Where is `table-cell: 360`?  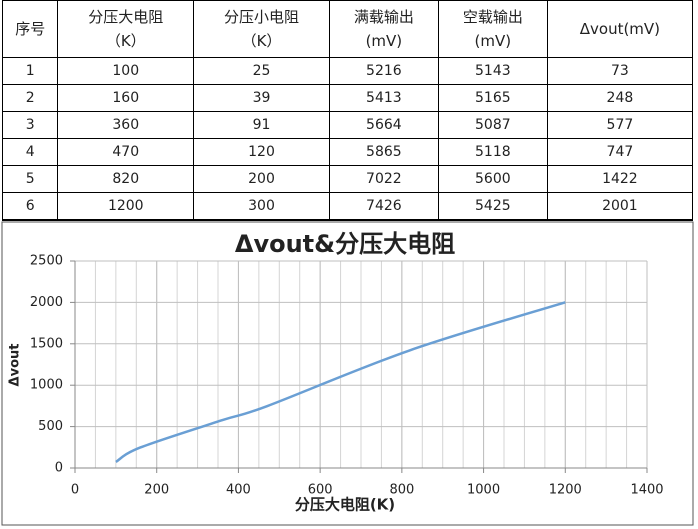 table-cell: 360 is located at coordinates (126, 125).